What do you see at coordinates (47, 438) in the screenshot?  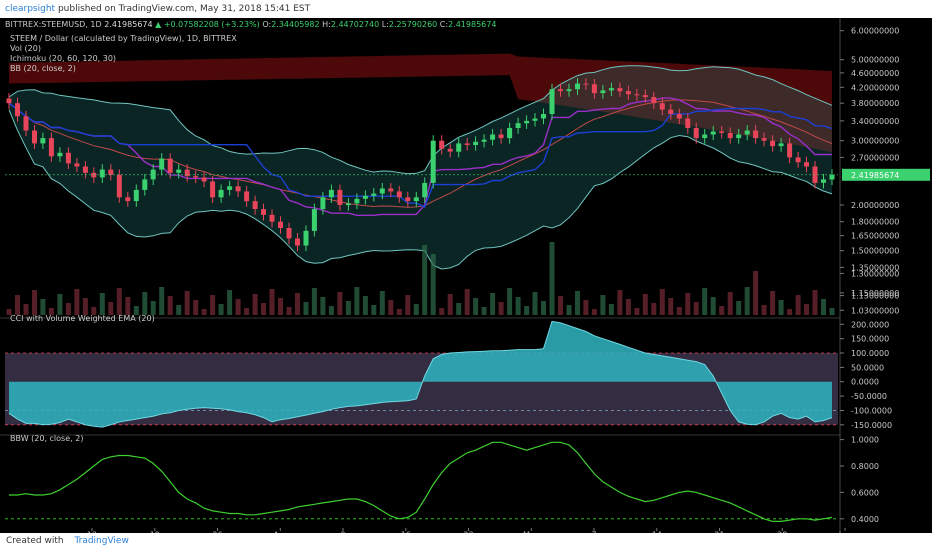 I see `bbw-title: BBW (20, close, 2)` at bounding box center [47, 438].